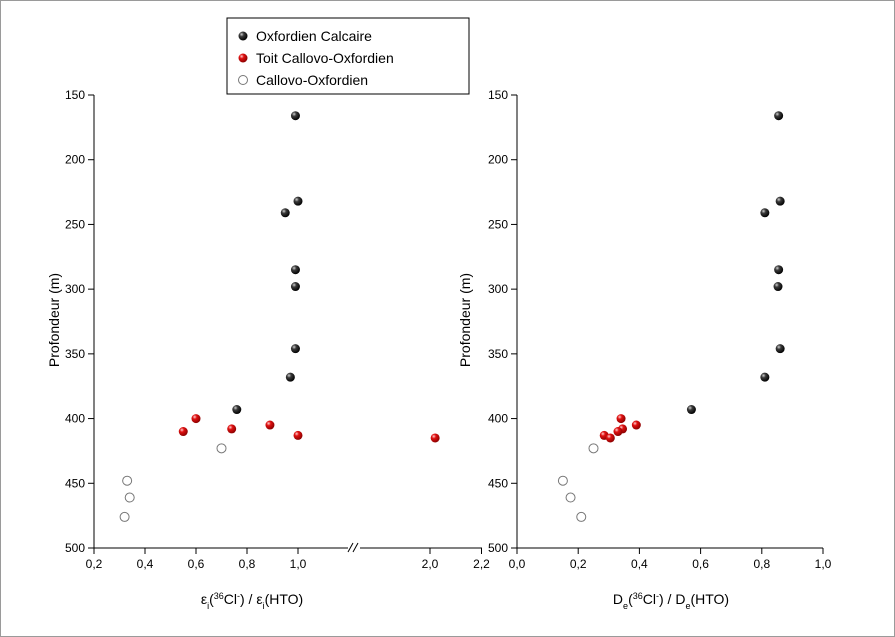 The image size is (895, 637). Describe the element at coordinates (75, 160) in the screenshot. I see `left-y-tick-label: 200` at that location.